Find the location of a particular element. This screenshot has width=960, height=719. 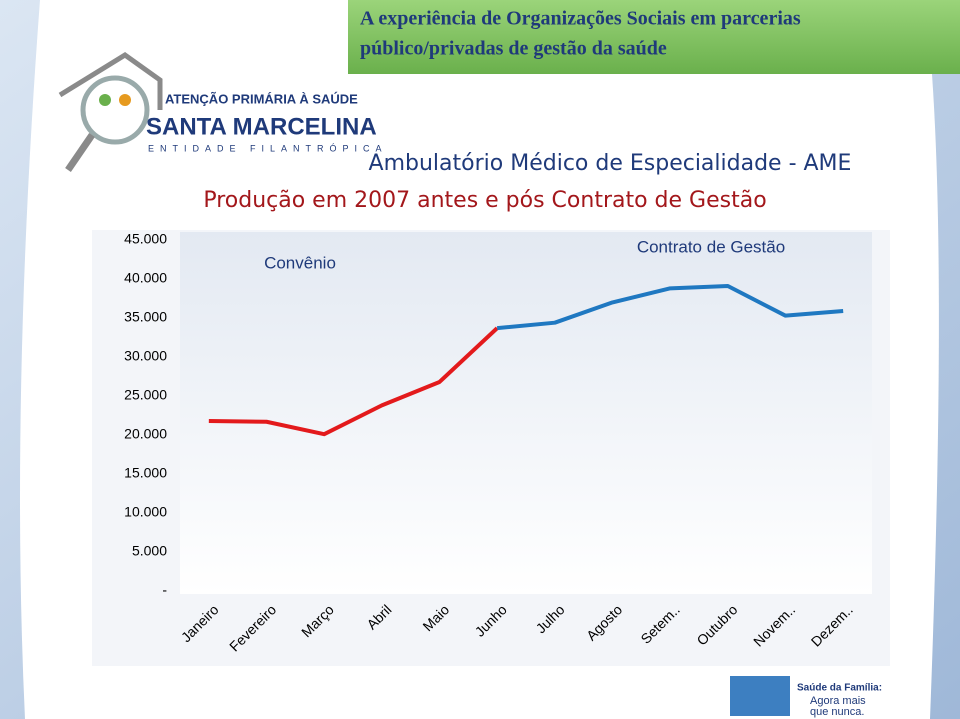

y-tick-label: 20.000 is located at coordinates (145, 434).